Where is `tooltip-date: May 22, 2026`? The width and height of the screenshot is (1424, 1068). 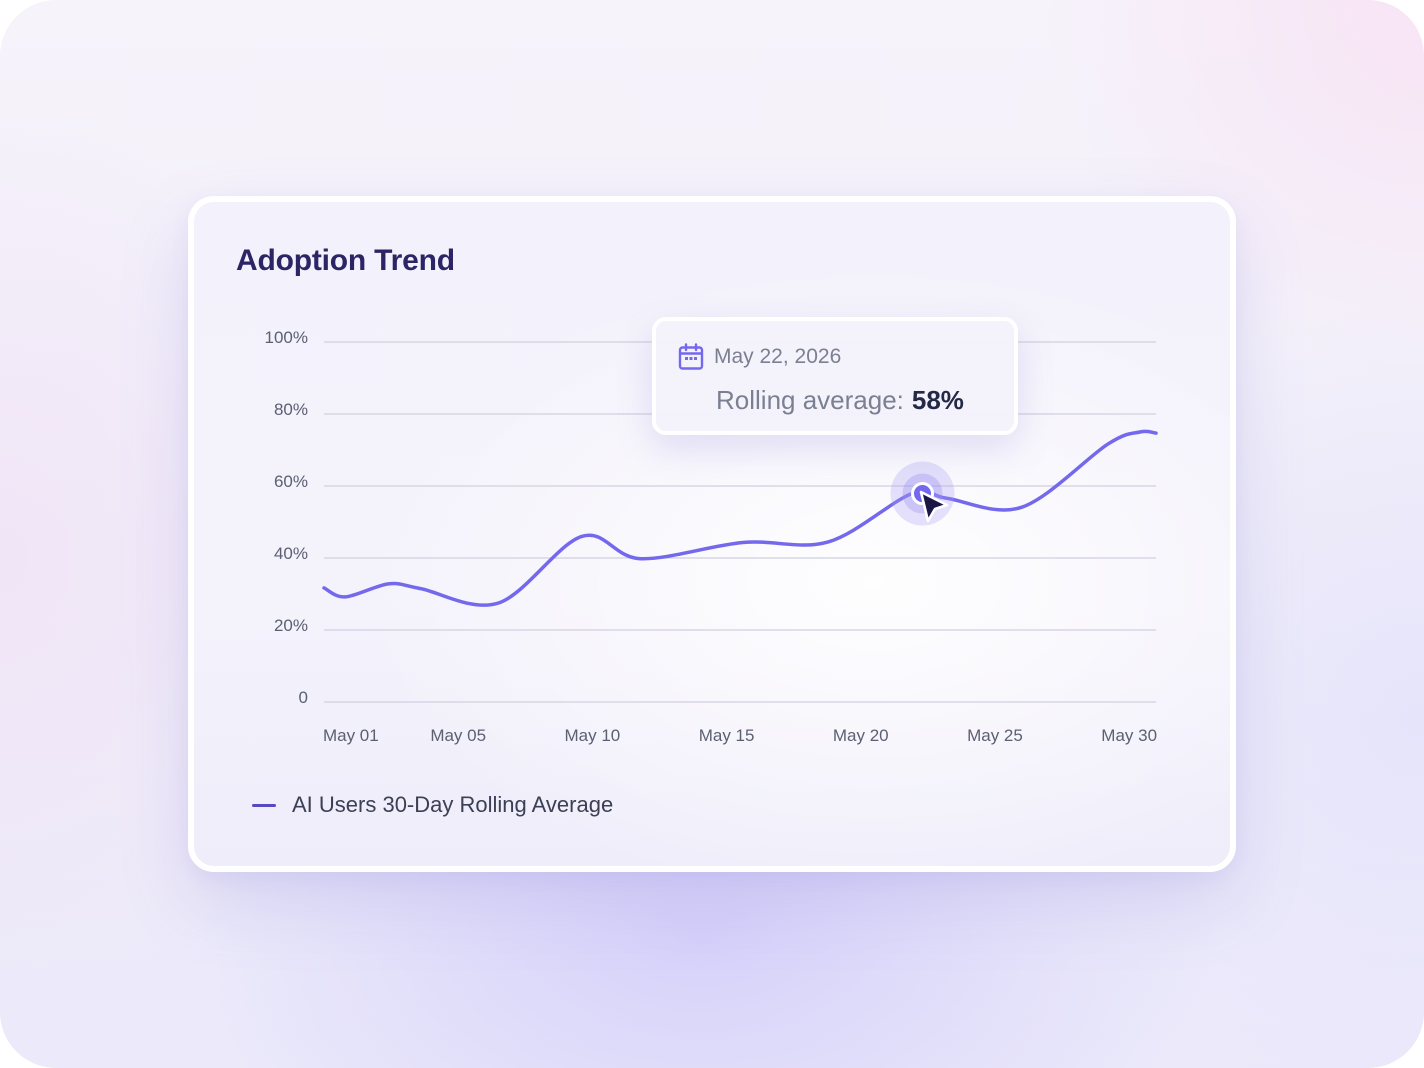
tooltip-date: May 22, 2026 is located at coordinates (778, 356).